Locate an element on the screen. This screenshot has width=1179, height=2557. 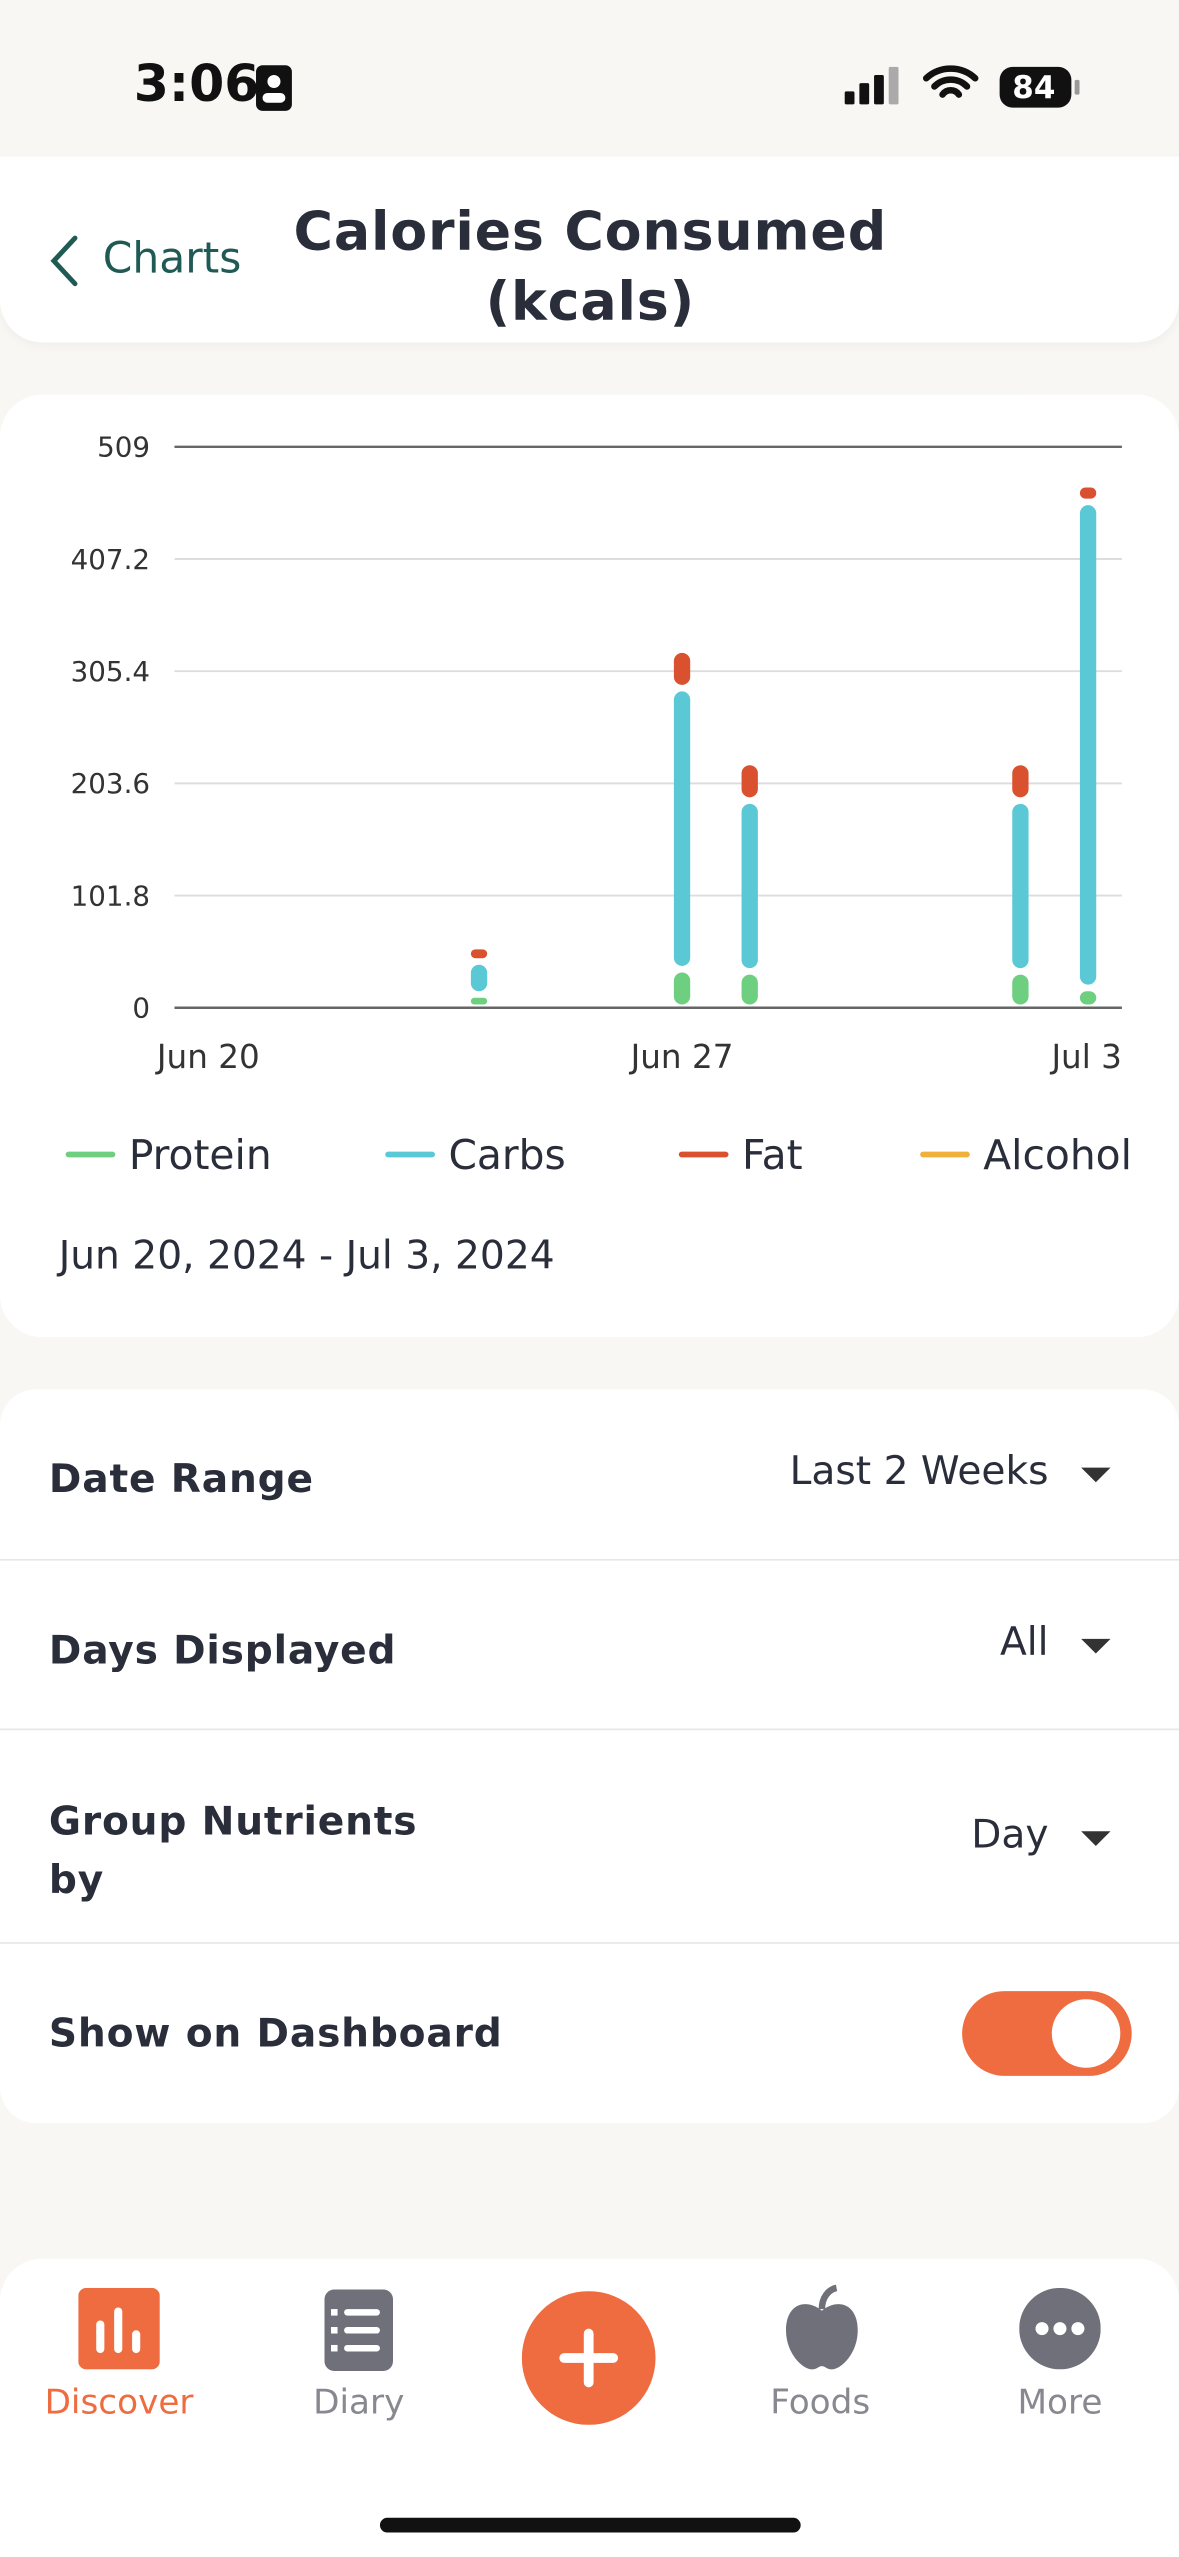
tab-label: Diary is located at coordinates (359, 2402).